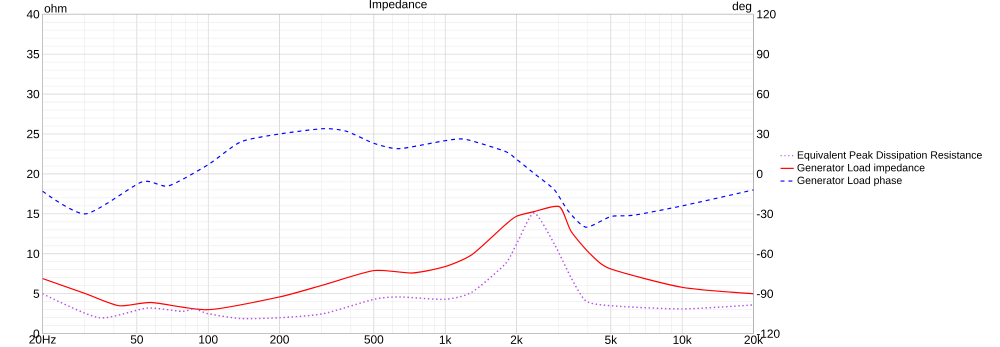 The width and height of the screenshot is (1000, 347). I want to click on x-tick-label: 500, so click(374, 339).